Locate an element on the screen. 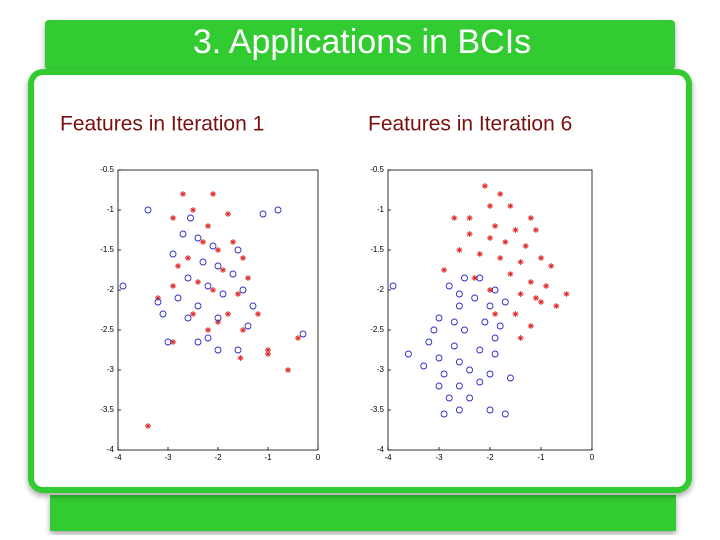 The height and width of the screenshot is (540, 720). y-tick-label: -3 is located at coordinates (111, 369).